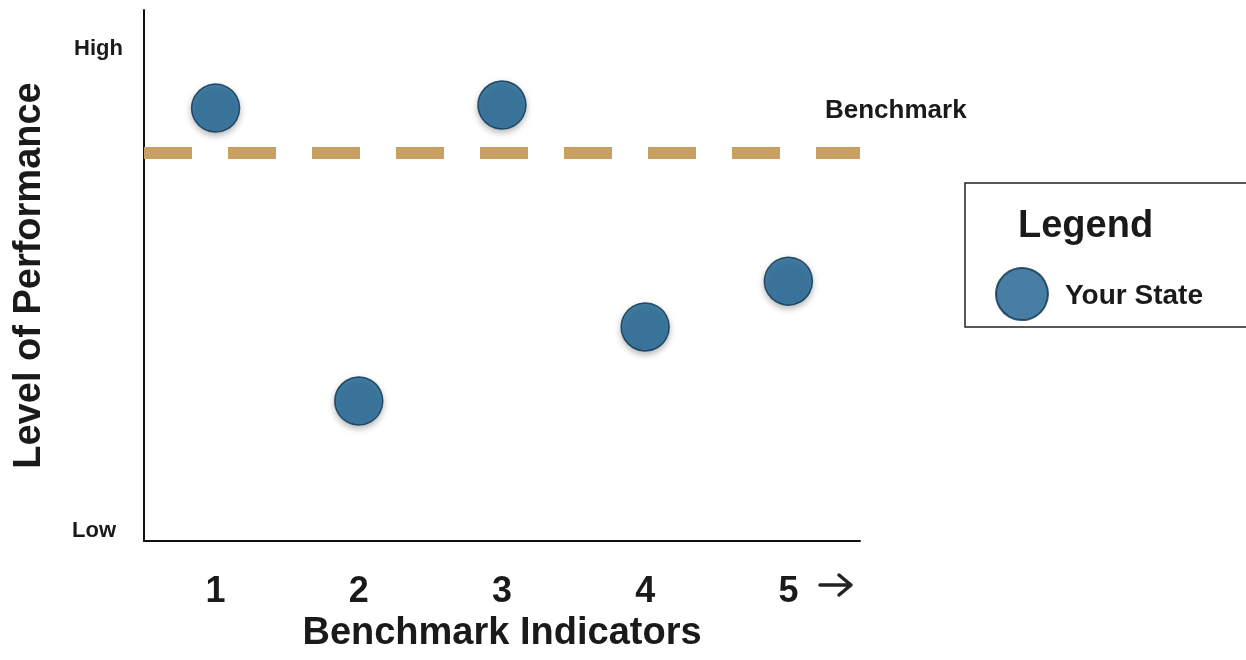 The height and width of the screenshot is (660, 1246). Describe the element at coordinates (358, 589) in the screenshot. I see `x-tick-label: 2` at that location.